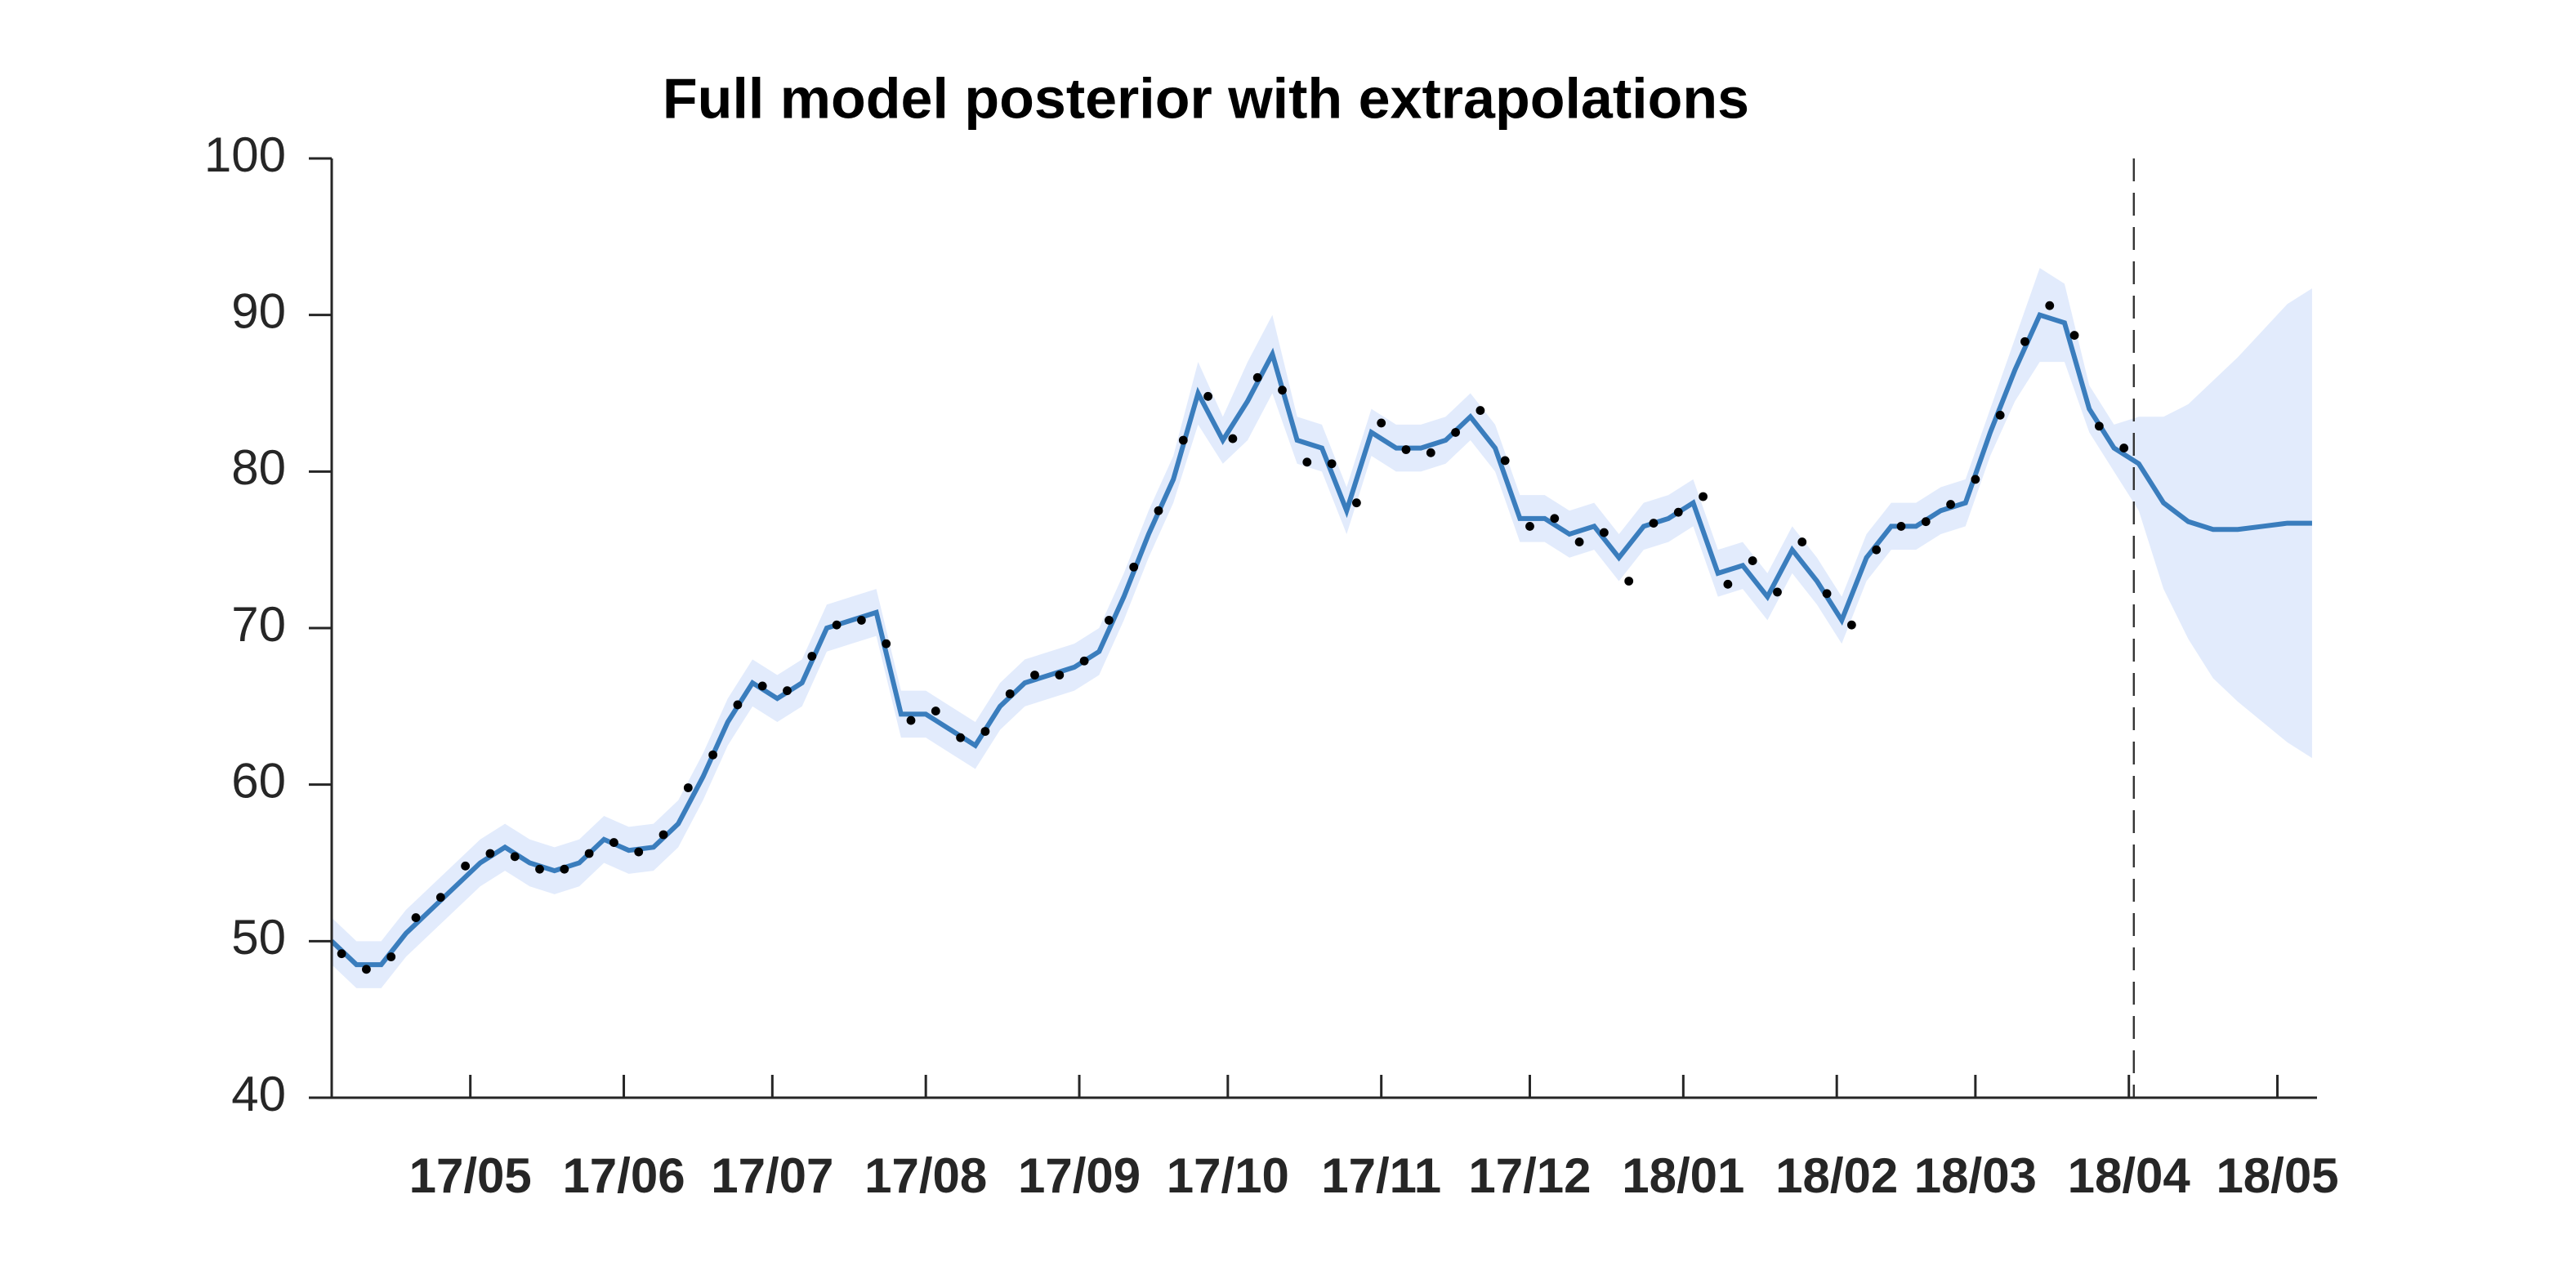 The width and height of the screenshot is (2576, 1288). I want to click on chart-title: Full model posterior with extrapolations, so click(1206, 98).